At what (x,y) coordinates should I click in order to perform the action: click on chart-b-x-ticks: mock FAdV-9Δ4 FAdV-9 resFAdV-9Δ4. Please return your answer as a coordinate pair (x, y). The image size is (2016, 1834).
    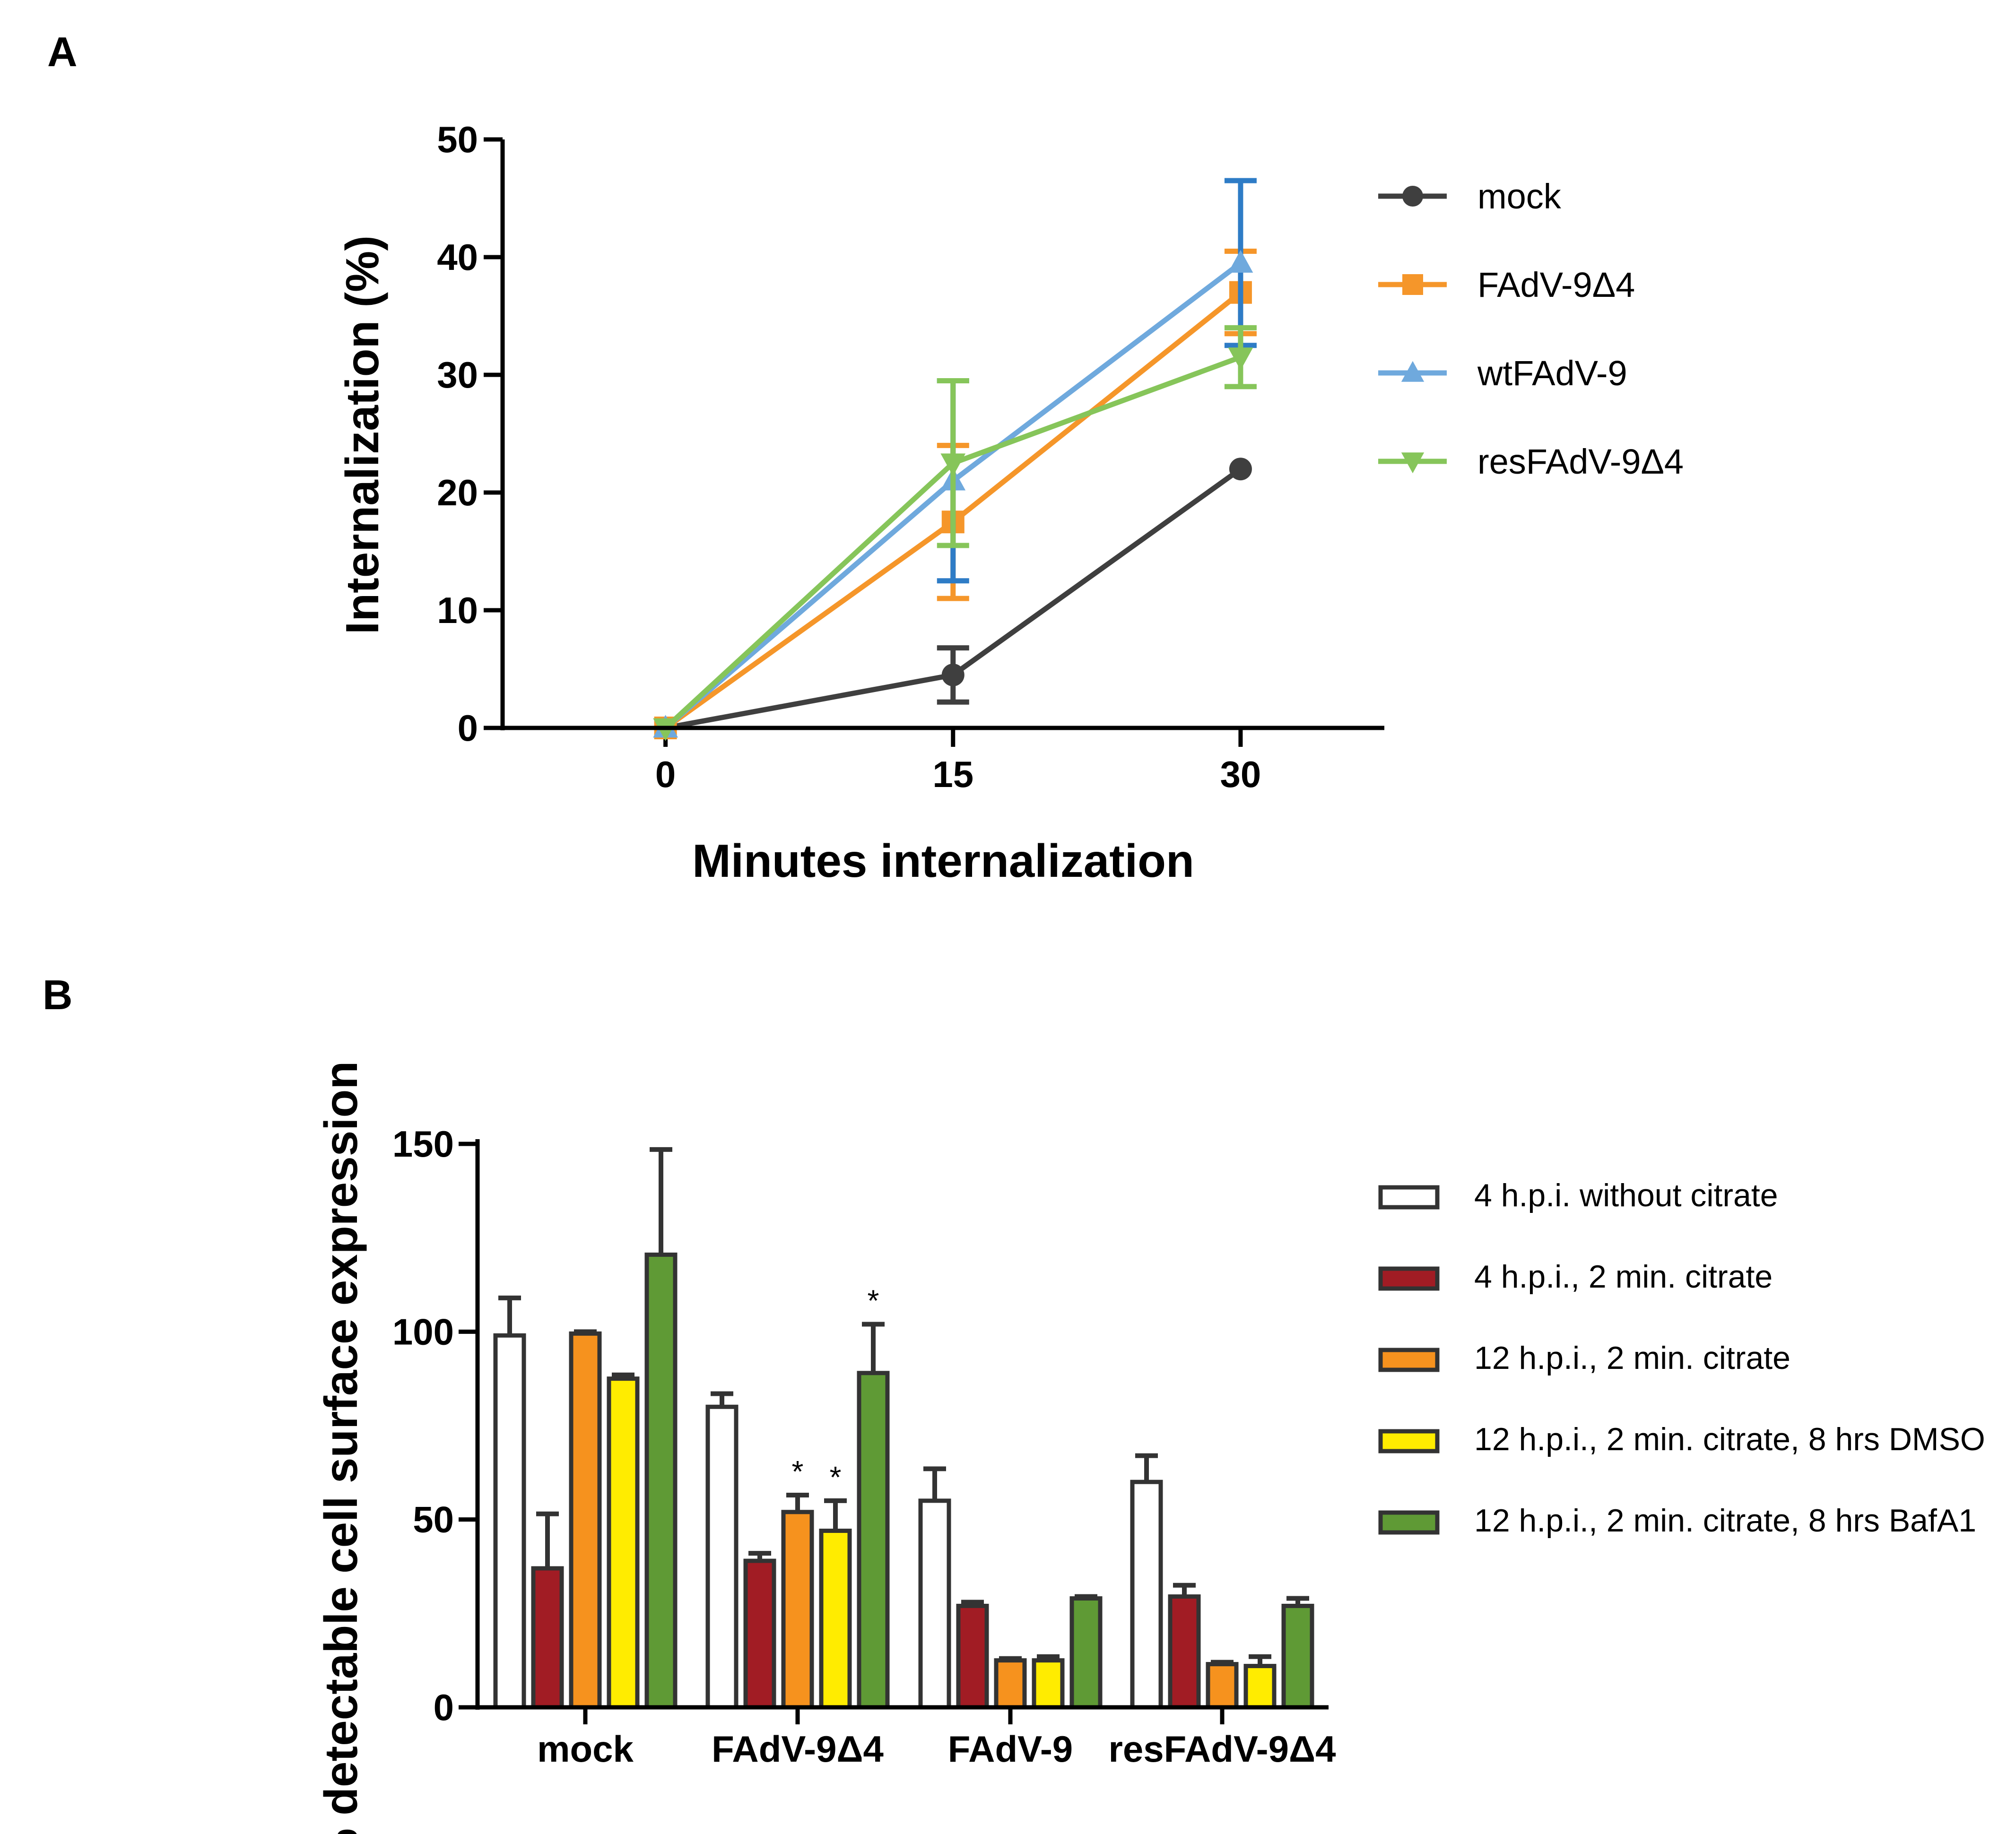
    Looking at the image, I should click on (937, 1738).